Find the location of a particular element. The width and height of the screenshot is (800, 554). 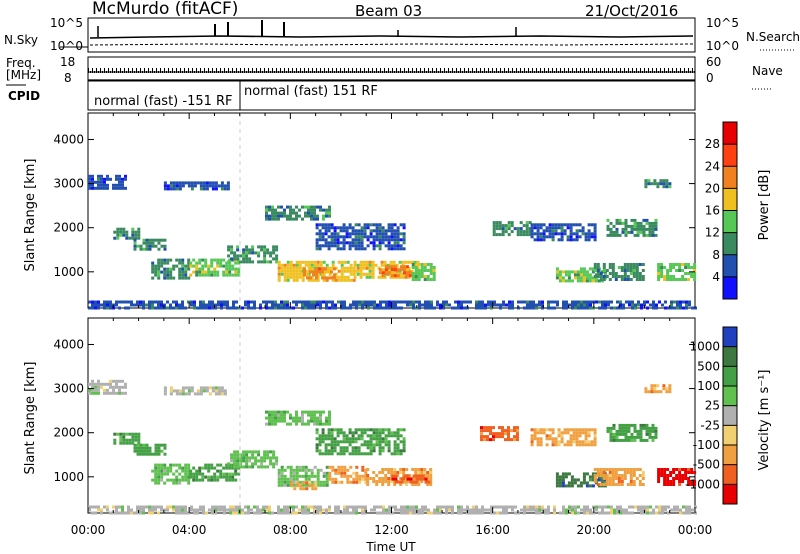

nsearch-tick-top: 10^5 is located at coordinates (722, 23).